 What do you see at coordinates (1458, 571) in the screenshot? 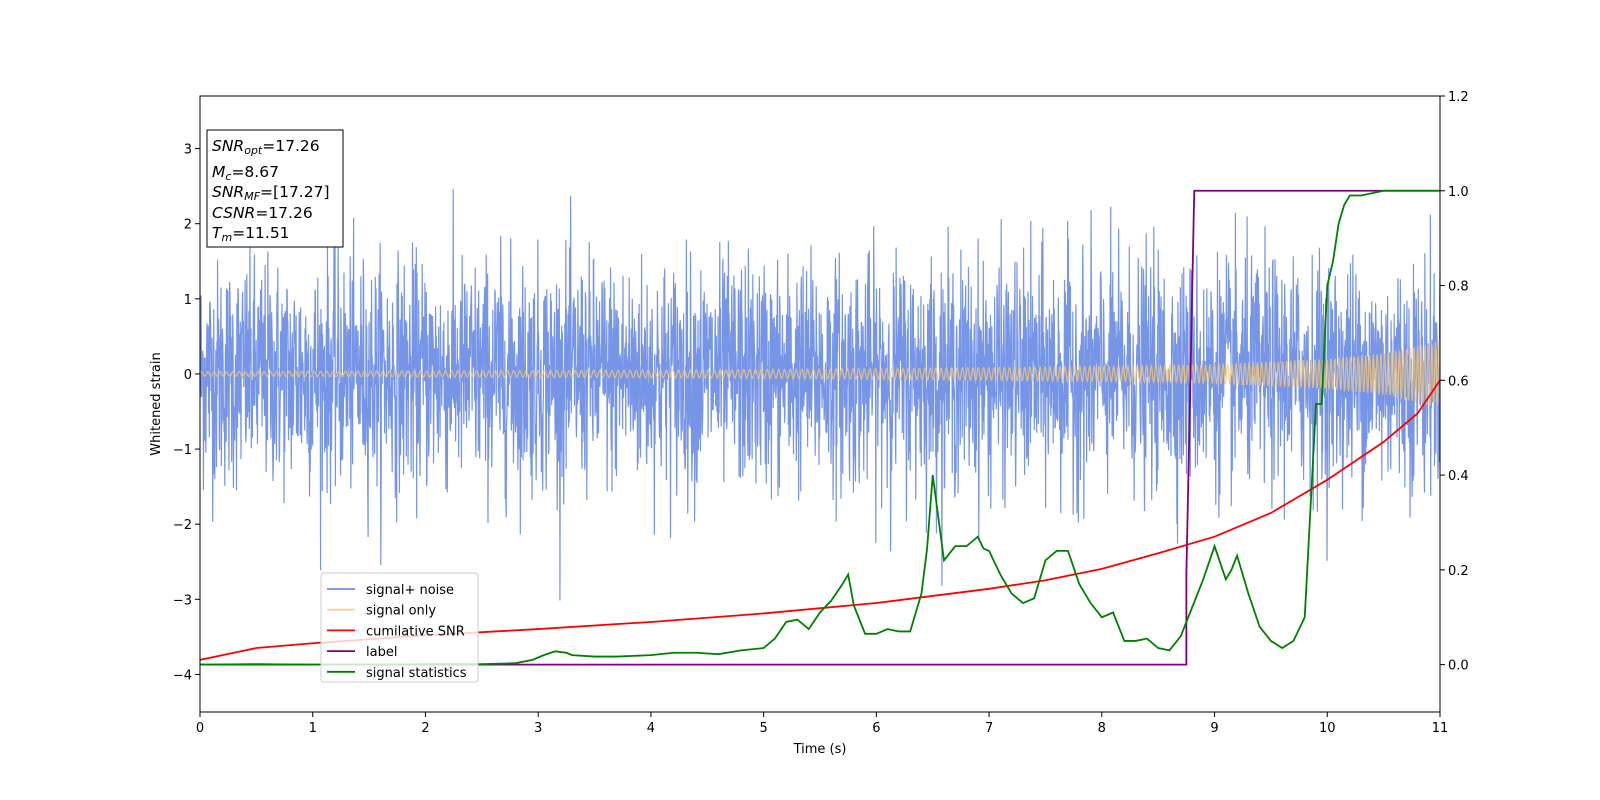
I see `y2-tick-label: 0.2` at bounding box center [1458, 571].